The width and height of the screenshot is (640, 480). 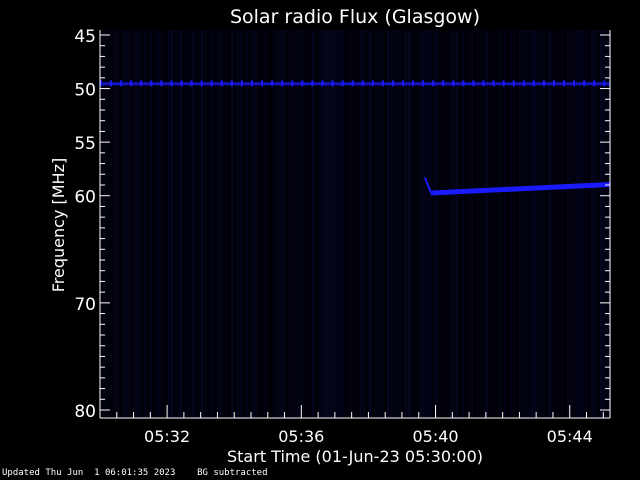 I want to click on chart-title: Solar radio Flux (Glasgow), so click(x=355, y=17).